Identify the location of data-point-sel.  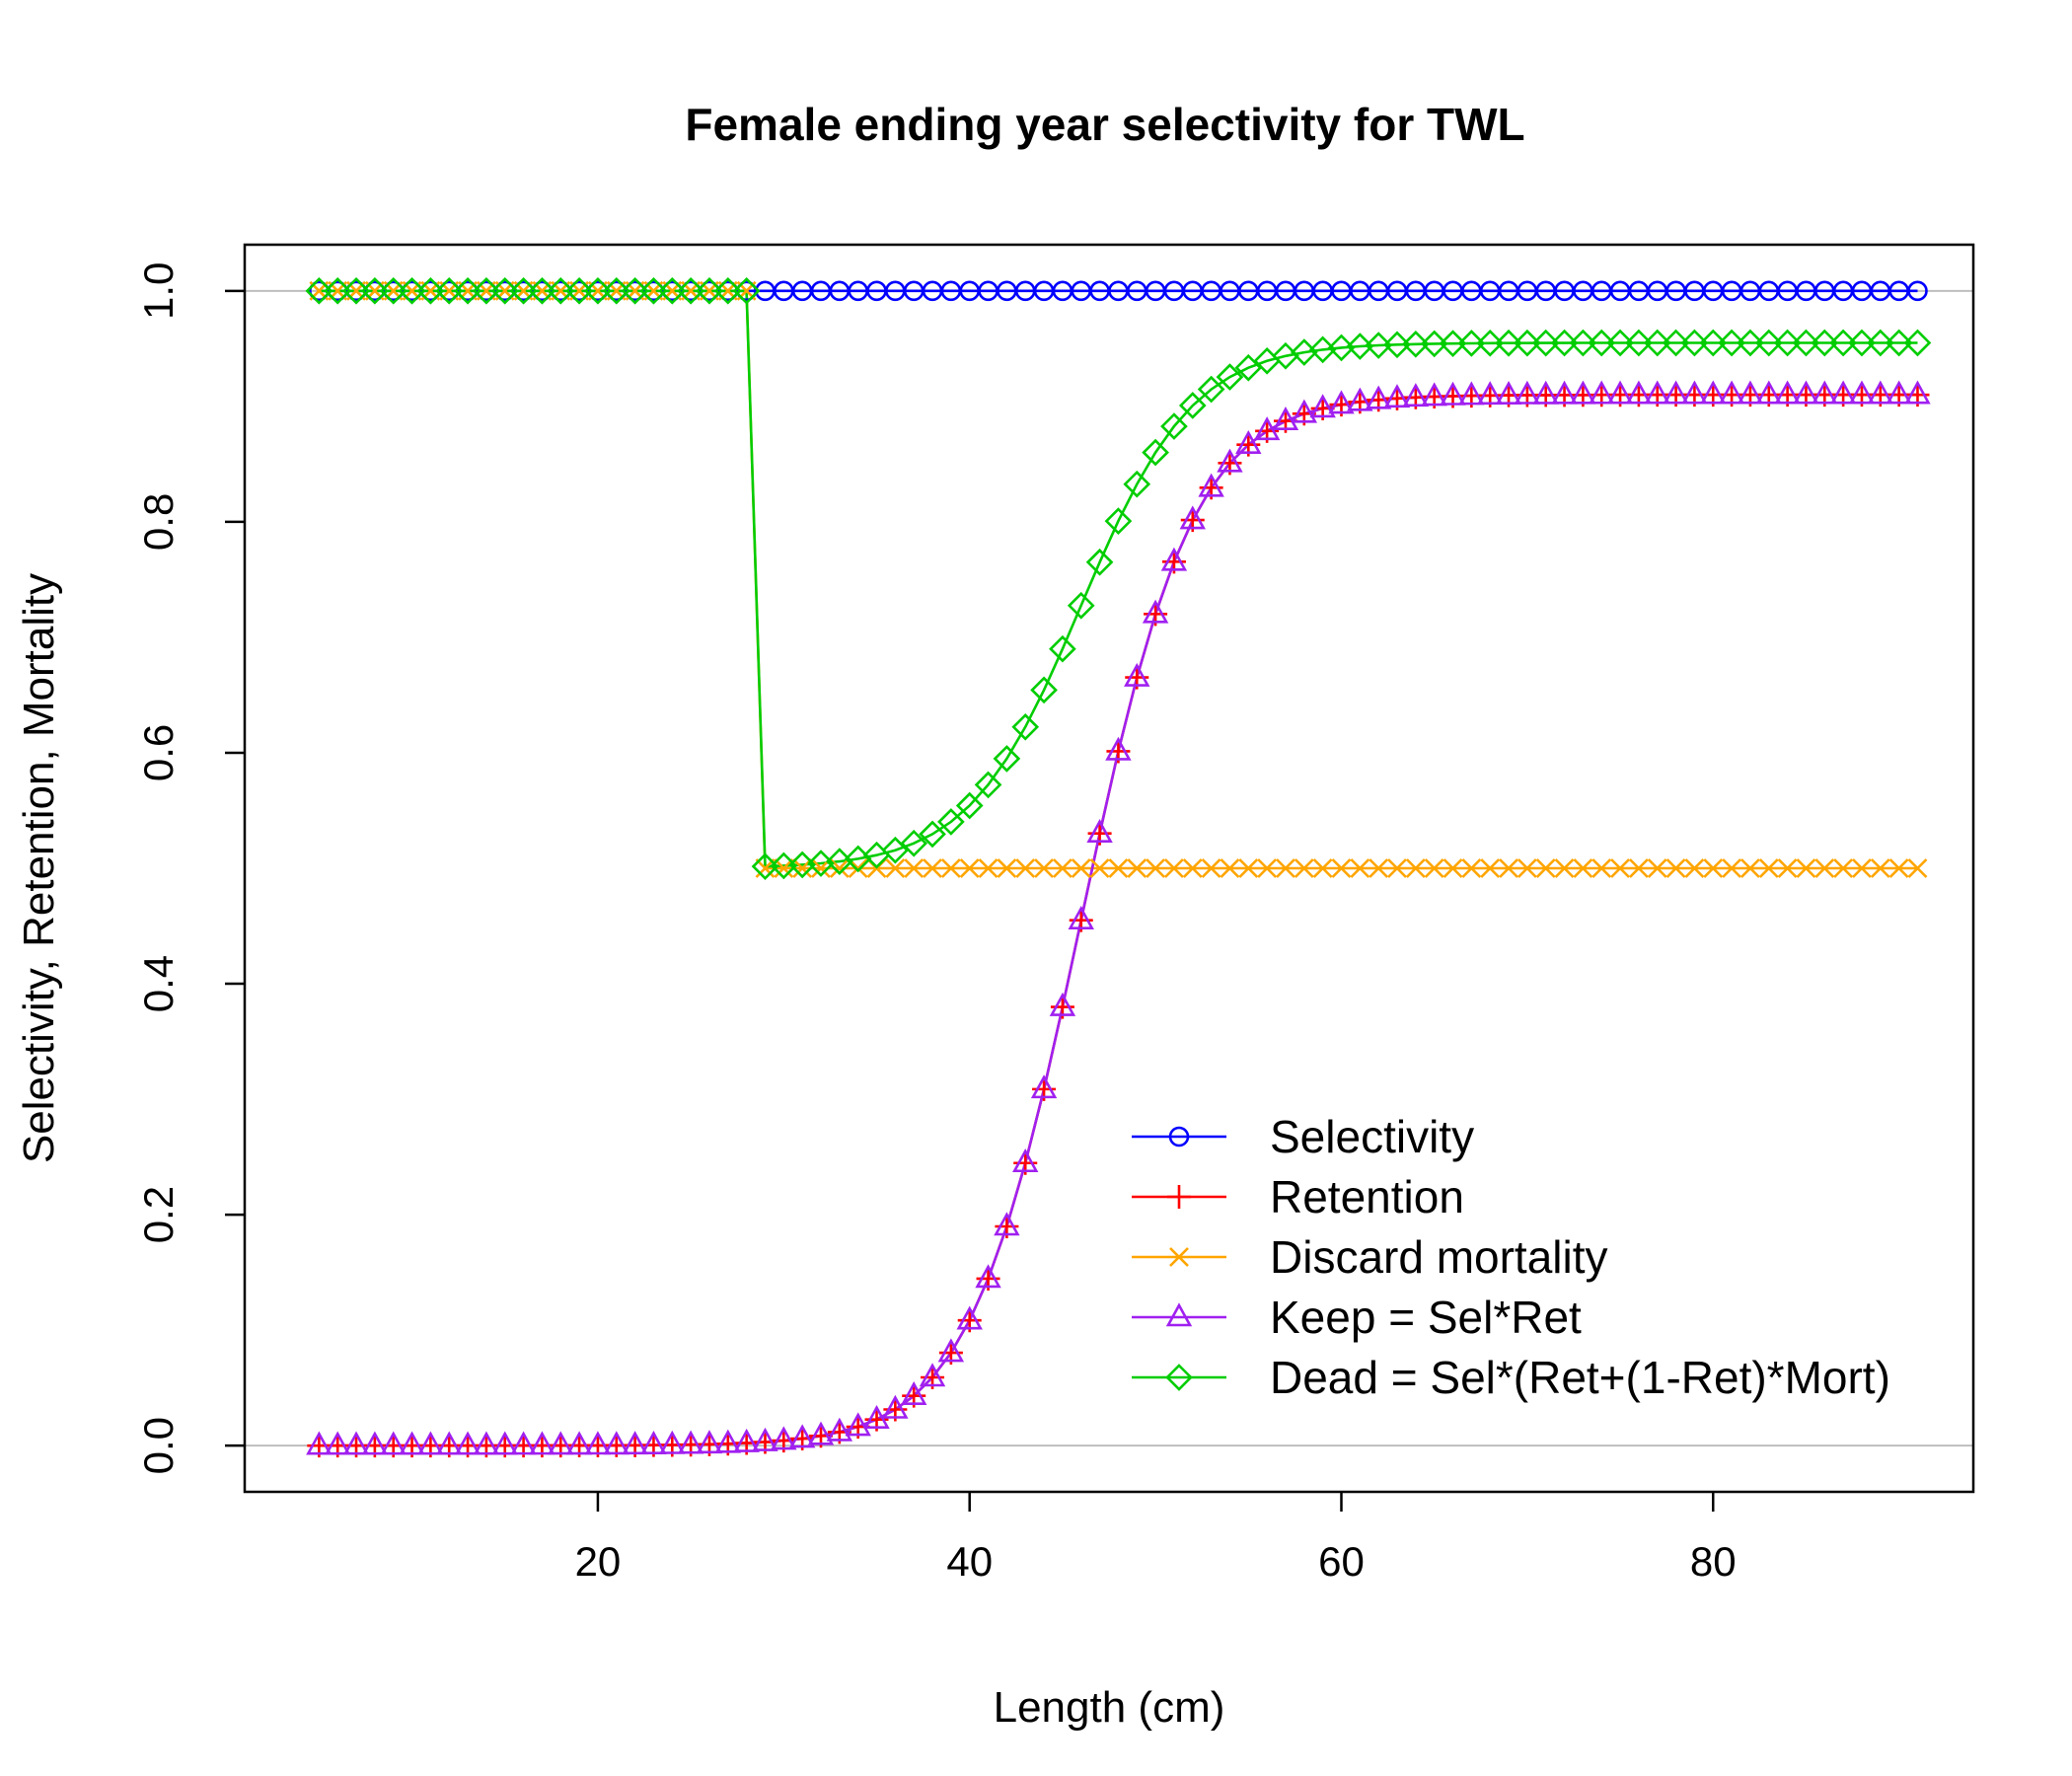
(1918, 291).